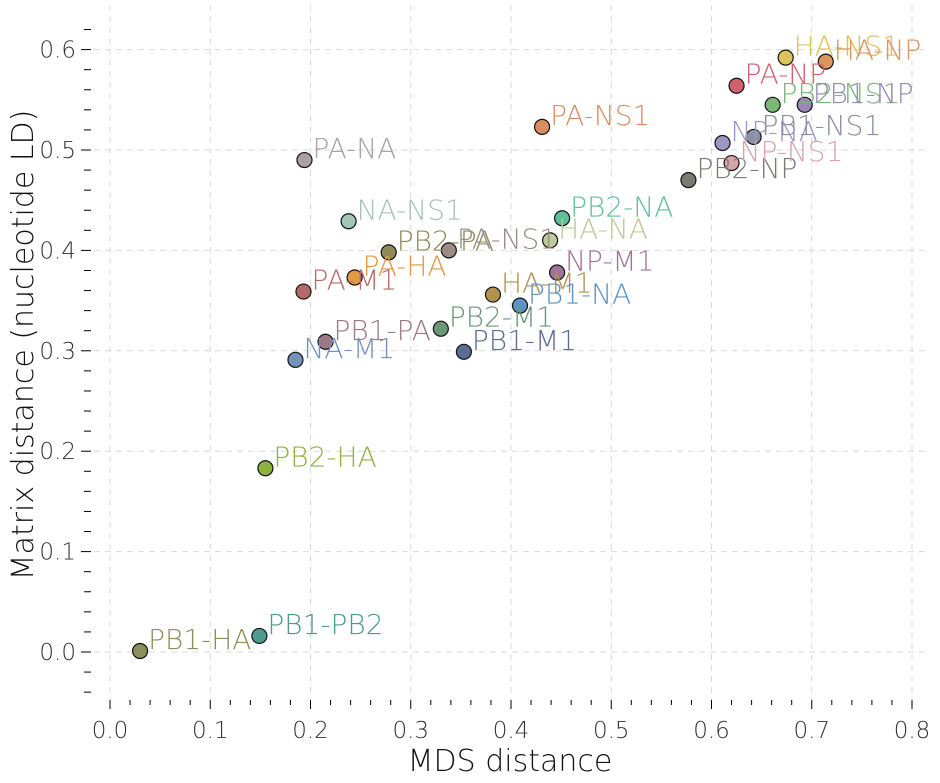  I want to click on x-axis-title: MDS distance, so click(510, 761).